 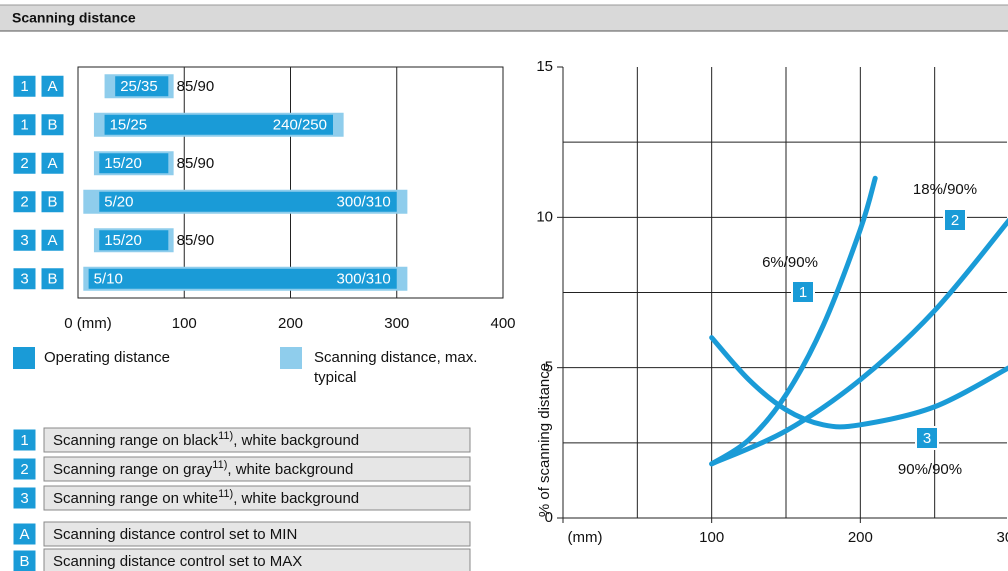 What do you see at coordinates (118, 202) in the screenshot?
I see `range-label: 5/20` at bounding box center [118, 202].